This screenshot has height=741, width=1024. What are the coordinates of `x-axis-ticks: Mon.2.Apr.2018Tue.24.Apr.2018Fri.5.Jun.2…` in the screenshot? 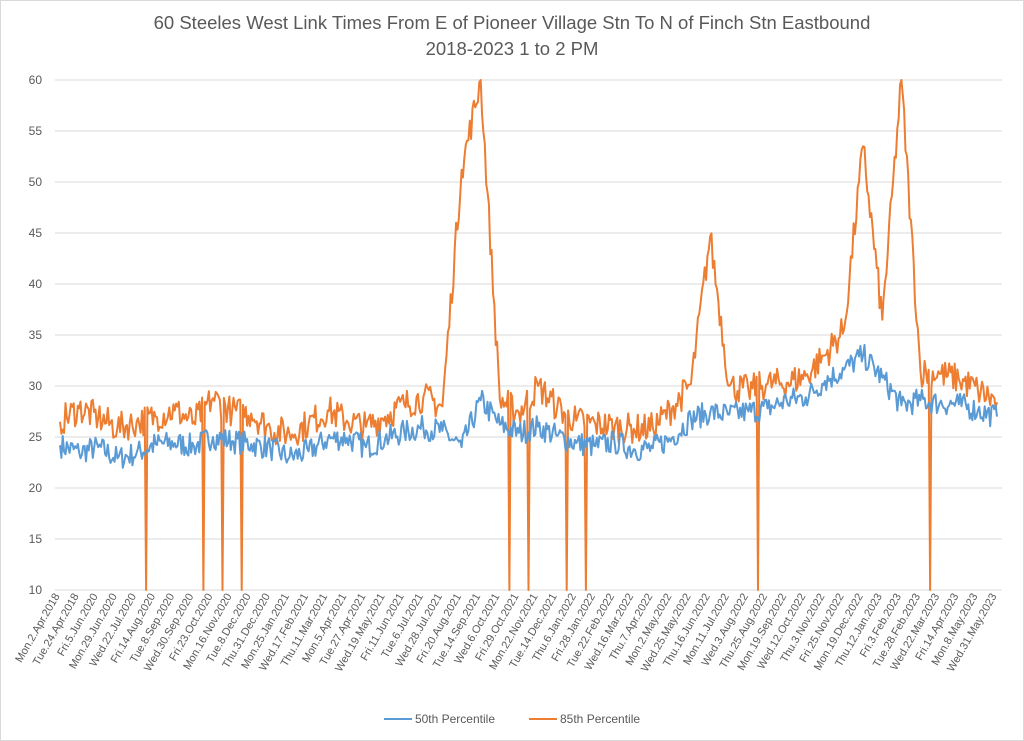 It's located at (506, 632).